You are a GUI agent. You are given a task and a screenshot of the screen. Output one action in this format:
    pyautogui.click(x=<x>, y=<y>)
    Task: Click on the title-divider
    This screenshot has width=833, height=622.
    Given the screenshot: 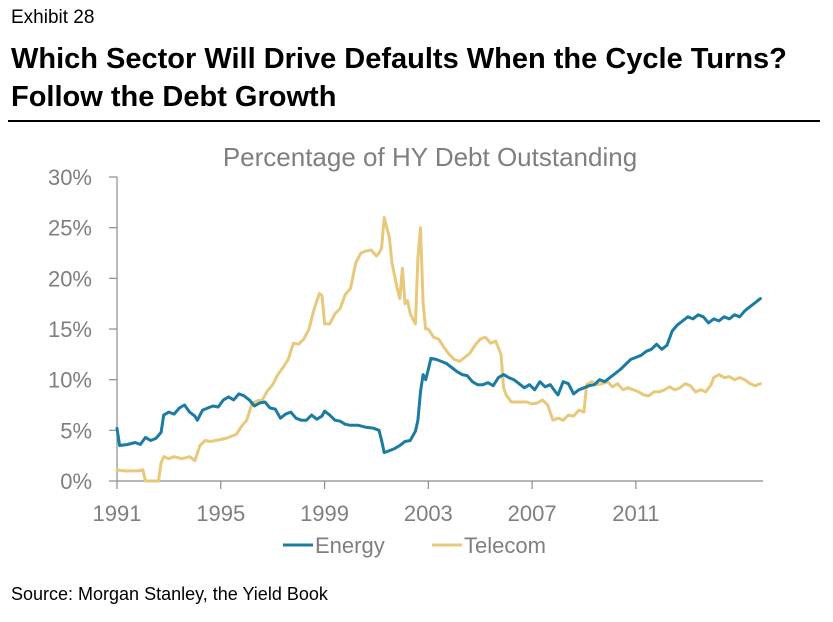 What is the action you would take?
    pyautogui.click(x=414, y=121)
    